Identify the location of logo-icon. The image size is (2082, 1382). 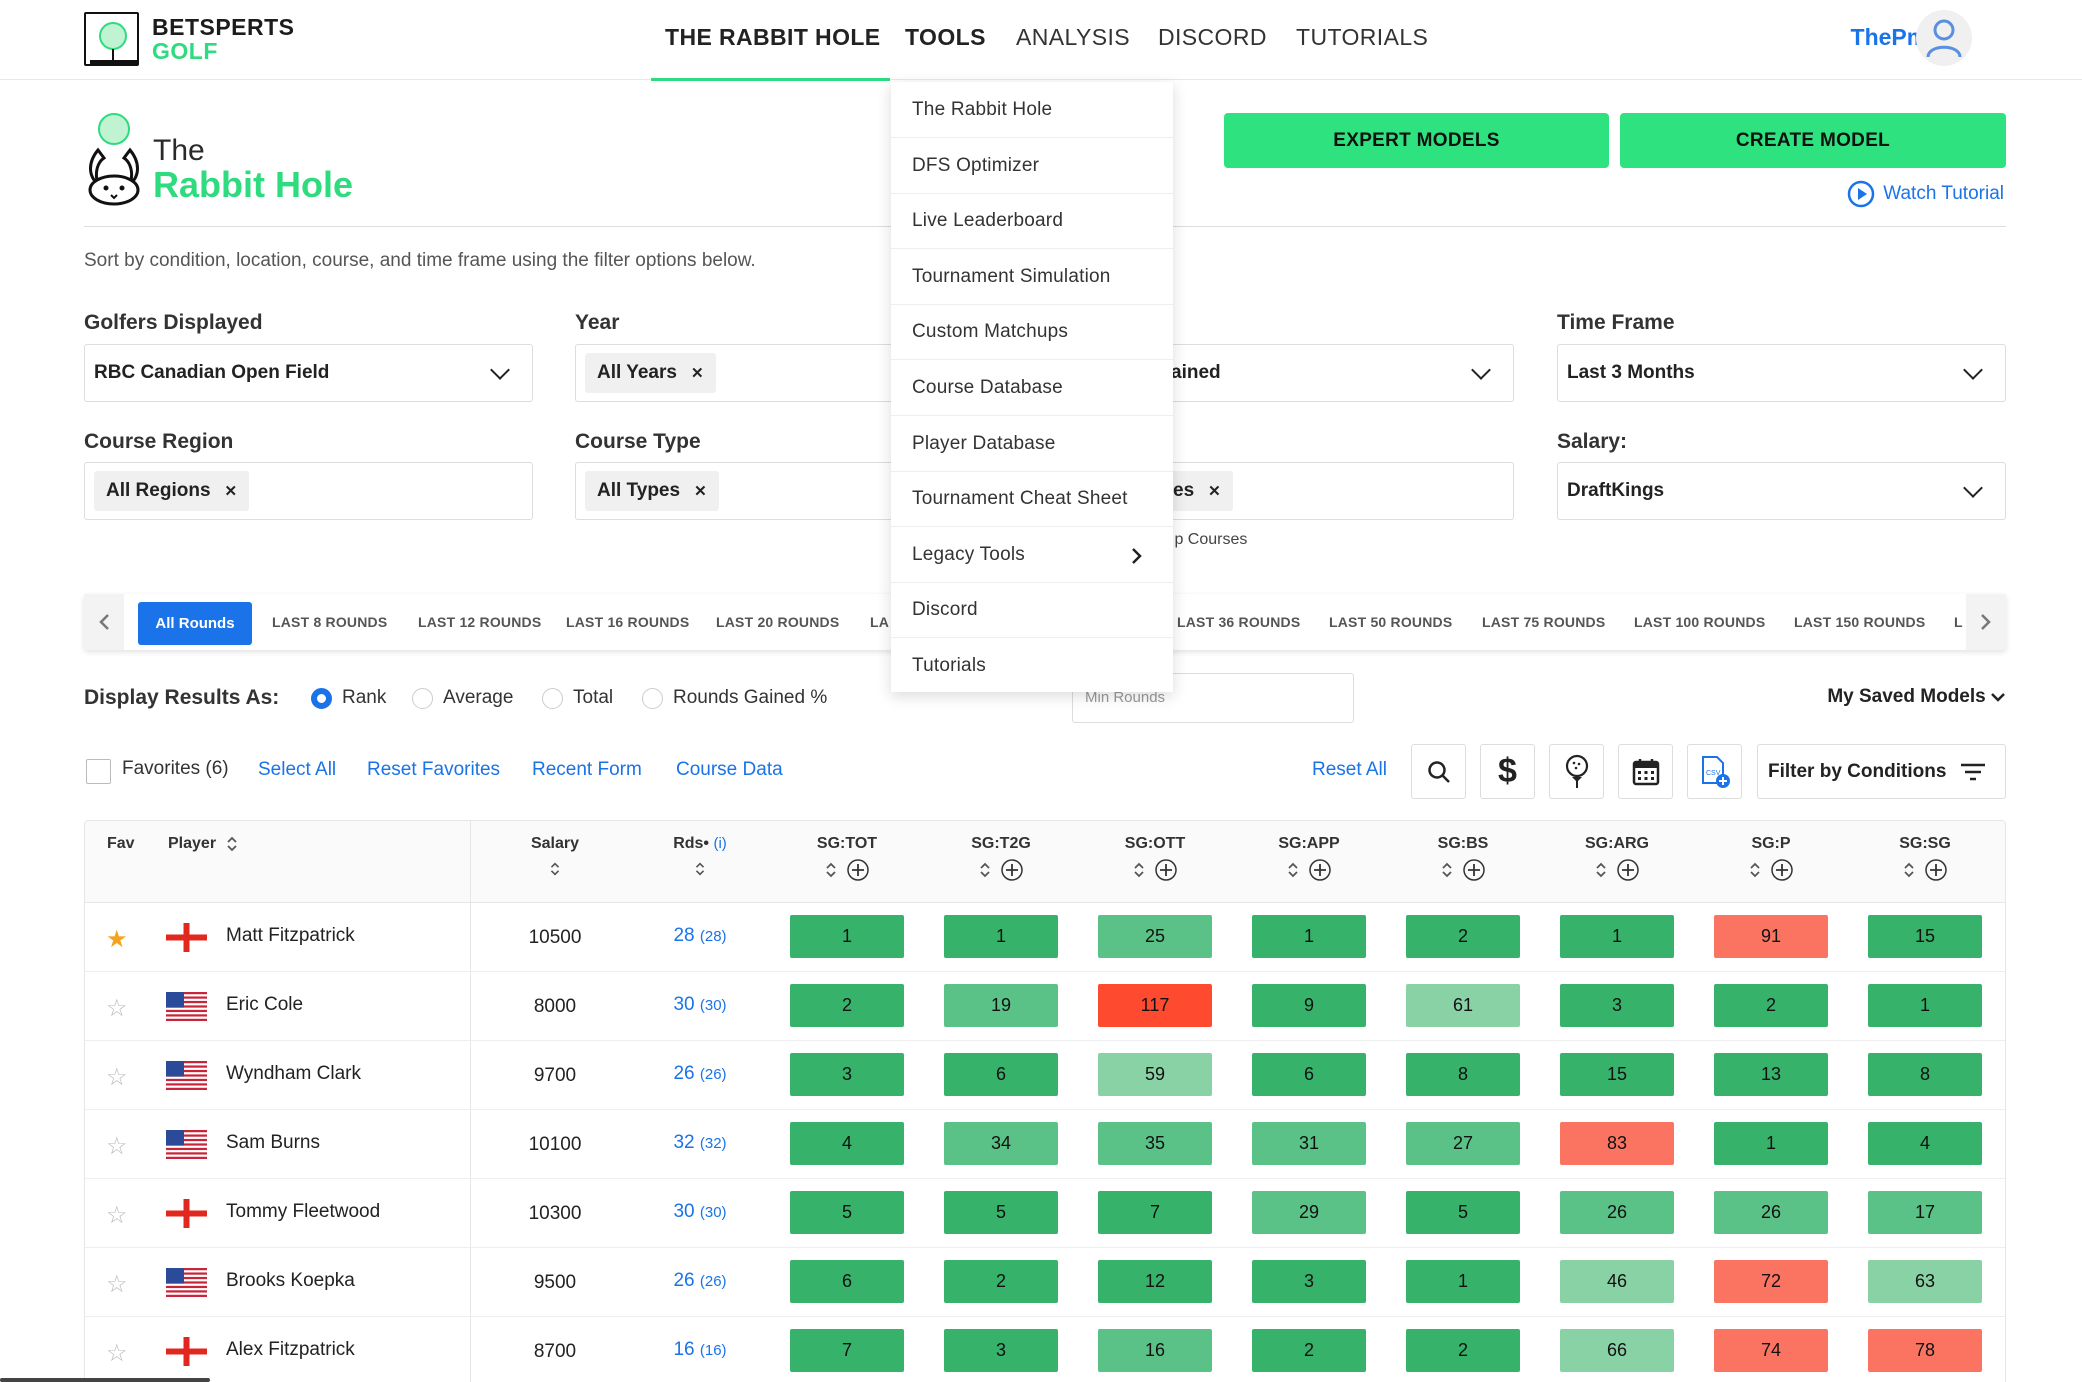
(111, 39).